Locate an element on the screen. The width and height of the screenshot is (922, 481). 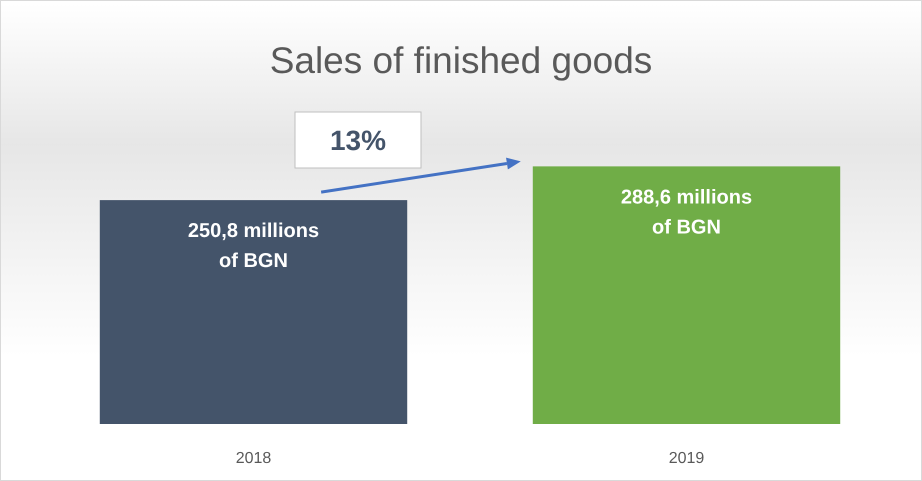
chart-title: Sales of finished goods is located at coordinates (461, 60).